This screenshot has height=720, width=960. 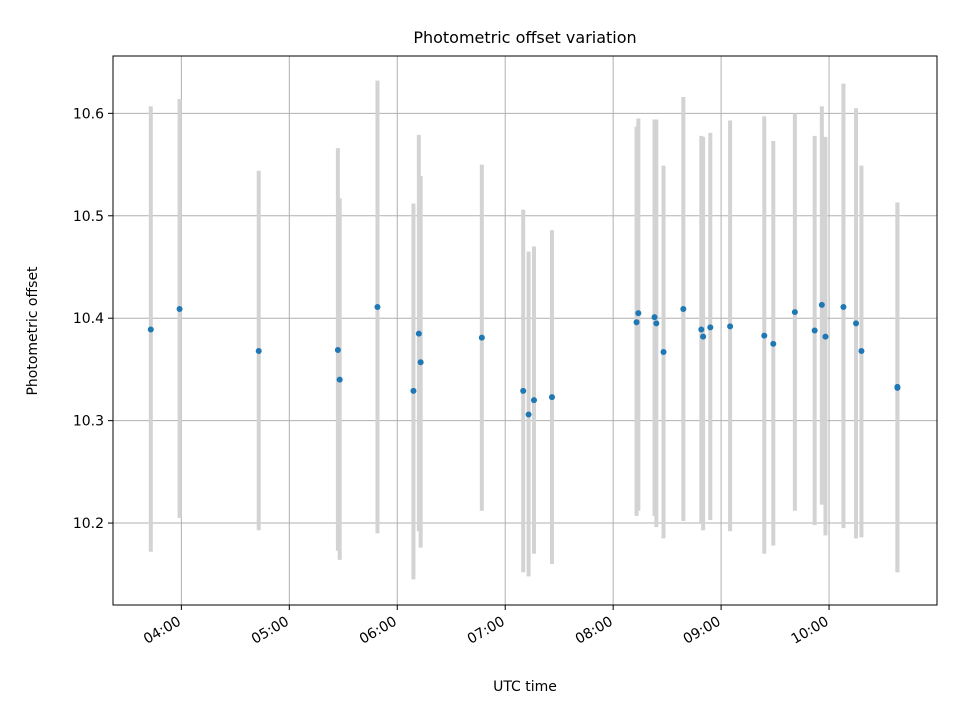 What do you see at coordinates (524, 37) in the screenshot?
I see `chart-title: Photometric offset variation` at bounding box center [524, 37].